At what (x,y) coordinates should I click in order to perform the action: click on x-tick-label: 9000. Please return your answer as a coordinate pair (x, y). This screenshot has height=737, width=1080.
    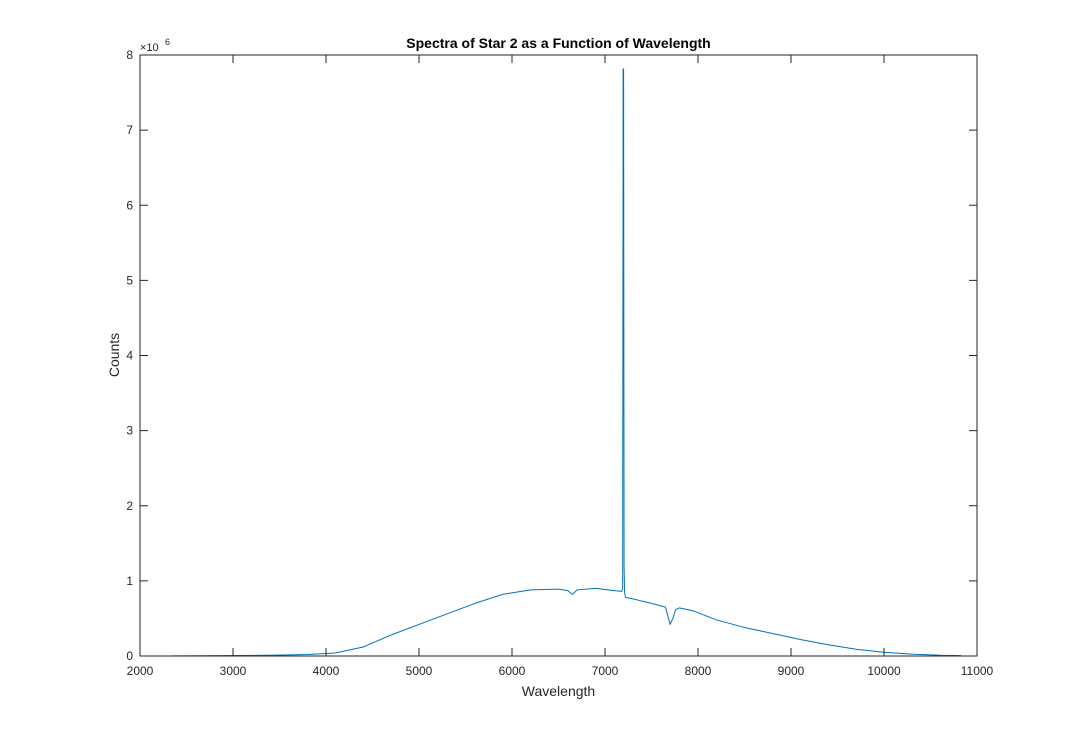
    Looking at the image, I should click on (791, 671).